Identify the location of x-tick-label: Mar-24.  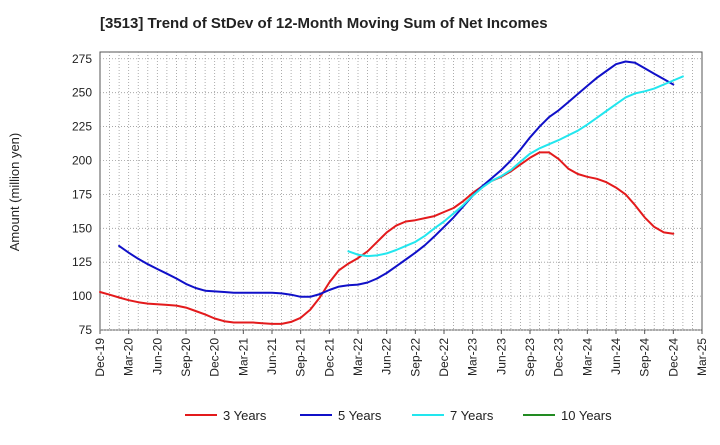
(587, 357).